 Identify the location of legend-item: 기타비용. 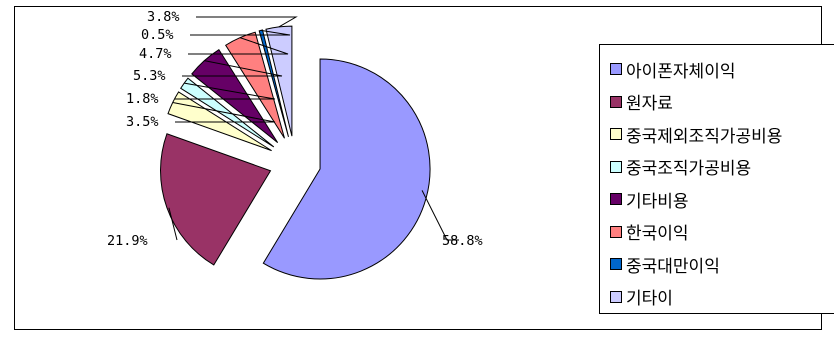
(722, 199).